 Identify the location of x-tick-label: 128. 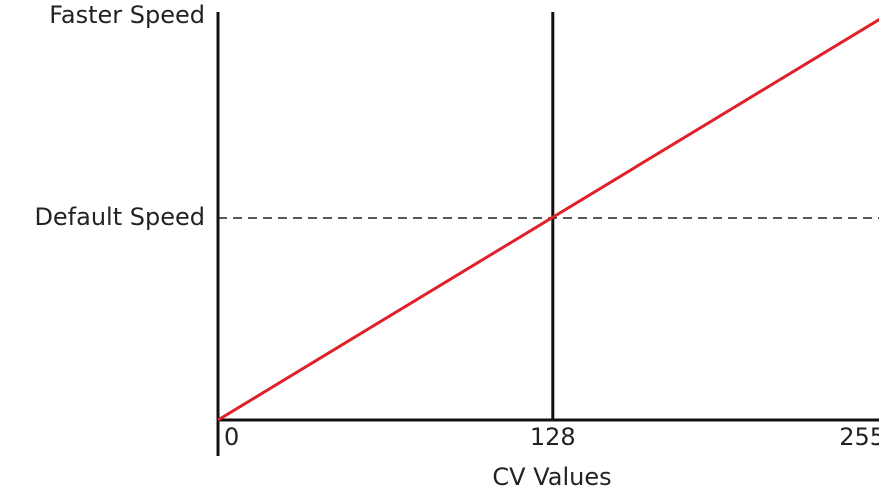
(553, 437).